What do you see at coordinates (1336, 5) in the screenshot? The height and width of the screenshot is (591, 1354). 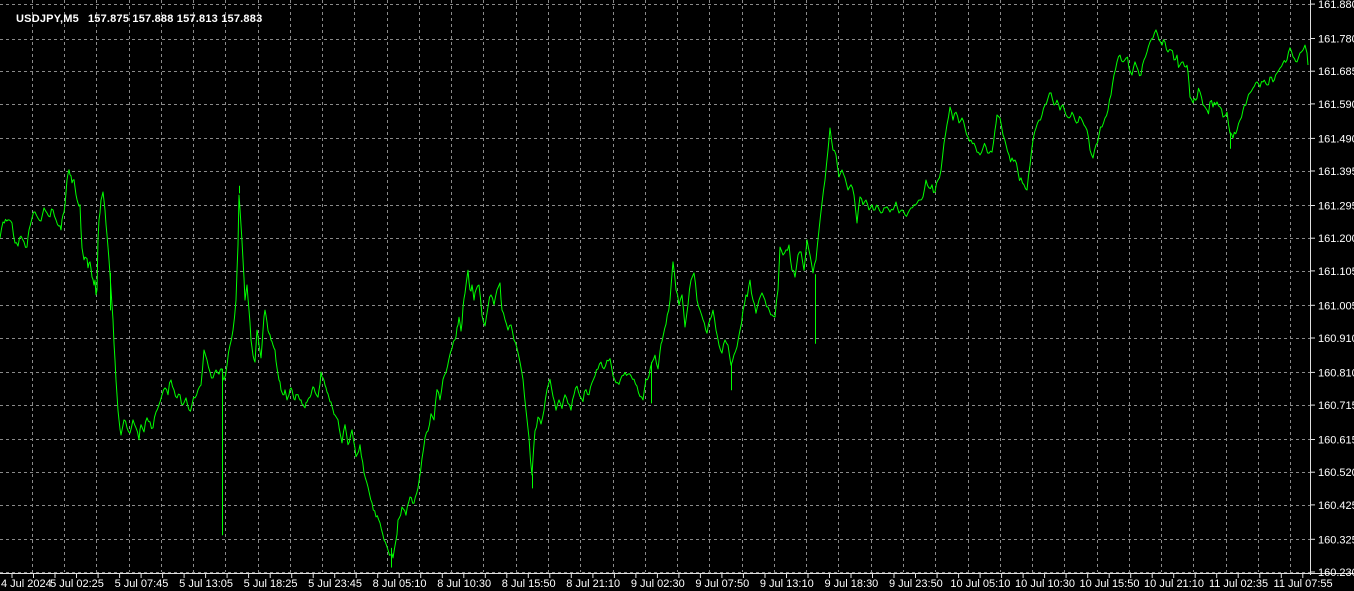 I see `price-axis-label: 161.880` at bounding box center [1336, 5].